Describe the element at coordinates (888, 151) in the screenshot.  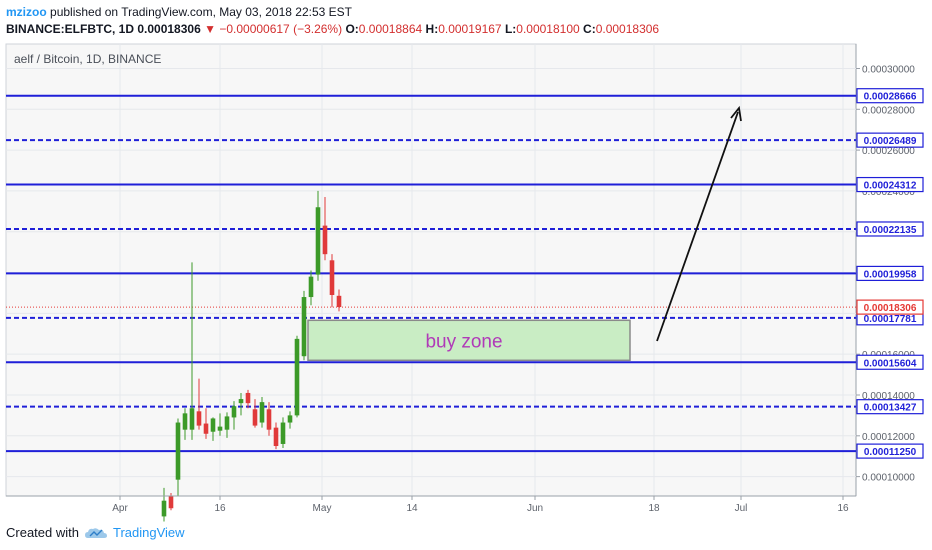
I see `y-tick-label: 0.00026000` at that location.